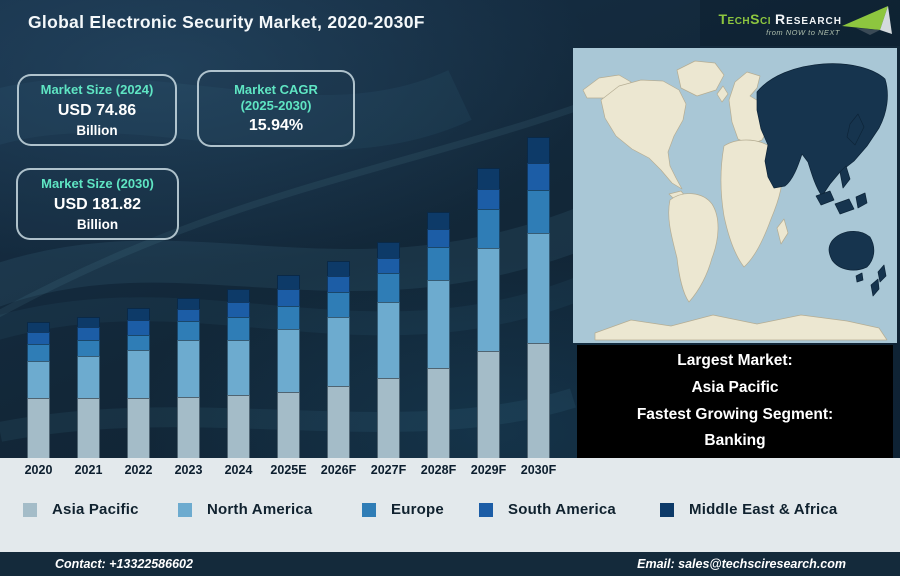 Image resolution: width=900 pixels, height=576 pixels. I want to click on map-tasmania-highlighted, so click(859, 277).